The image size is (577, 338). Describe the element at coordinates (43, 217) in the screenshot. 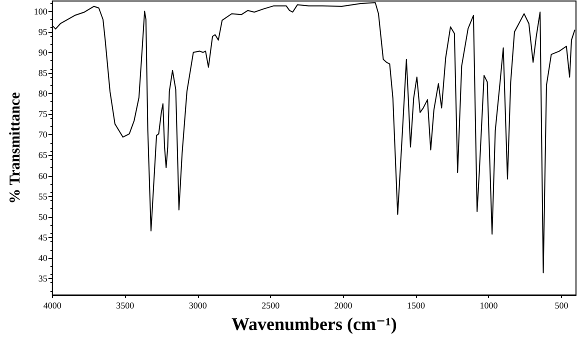

I see `y-tick-label: 50` at that location.